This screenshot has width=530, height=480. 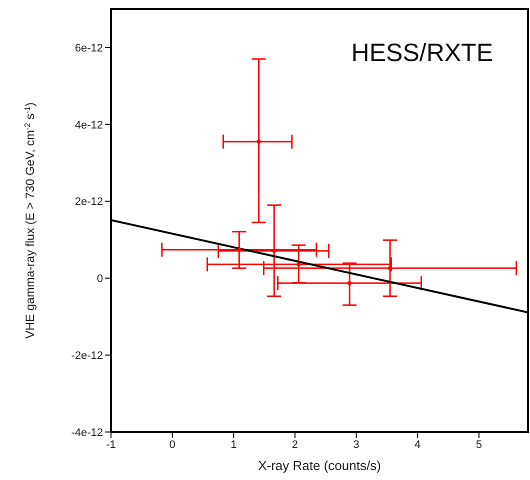 What do you see at coordinates (87, 356) in the screenshot?
I see `y-tick-label: -2e-12` at bounding box center [87, 356].